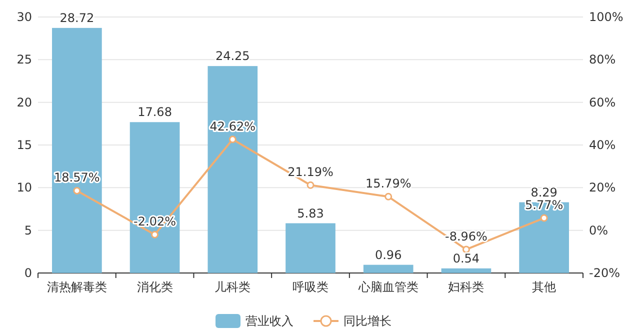  I want to click on x-tick-label: 儿科类, so click(232, 287).